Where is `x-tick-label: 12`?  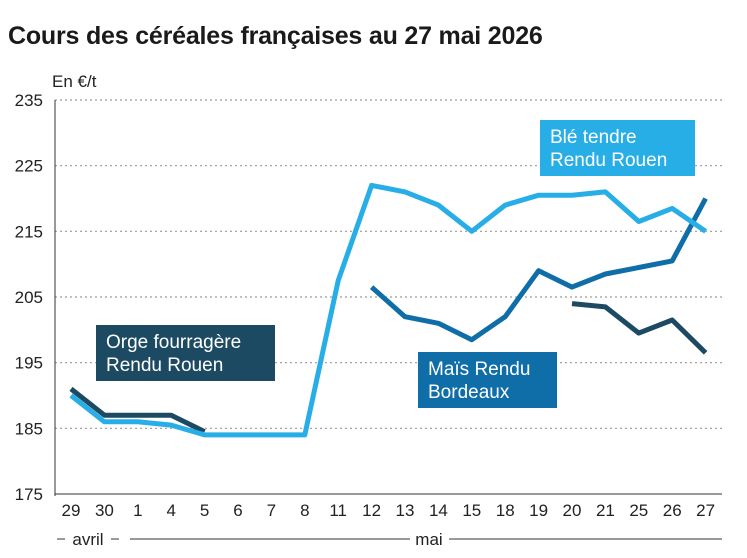
x-tick-label: 12 is located at coordinates (371, 510).